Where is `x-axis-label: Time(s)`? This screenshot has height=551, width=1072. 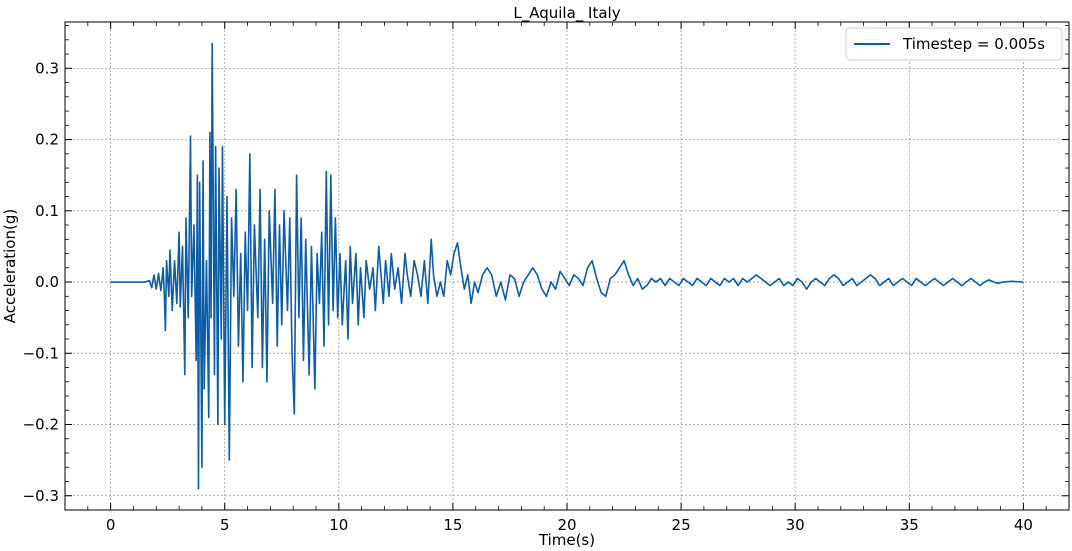
x-axis-label: Time(s) is located at coordinates (566, 540).